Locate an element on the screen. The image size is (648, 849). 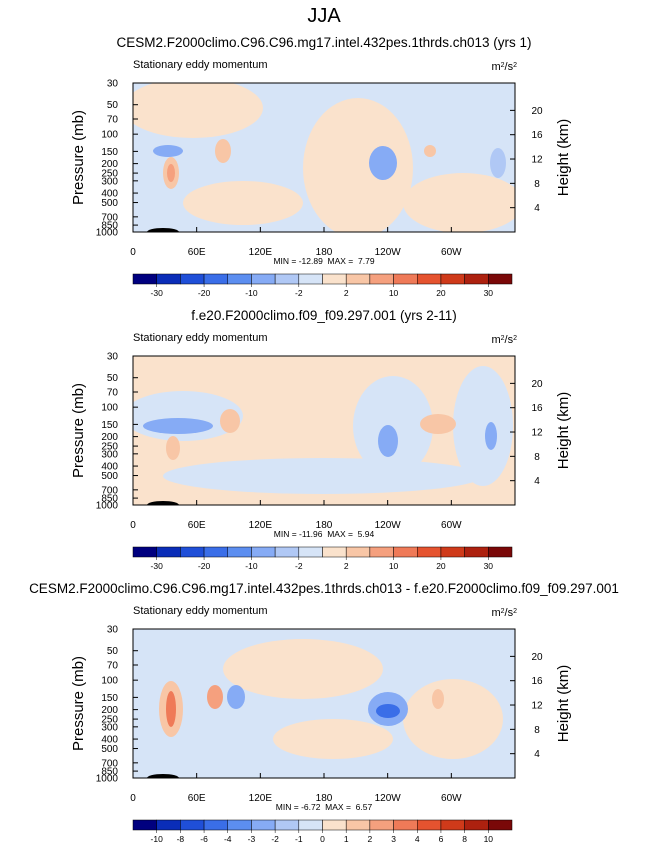
units-part: /s is located at coordinates (509, 613).